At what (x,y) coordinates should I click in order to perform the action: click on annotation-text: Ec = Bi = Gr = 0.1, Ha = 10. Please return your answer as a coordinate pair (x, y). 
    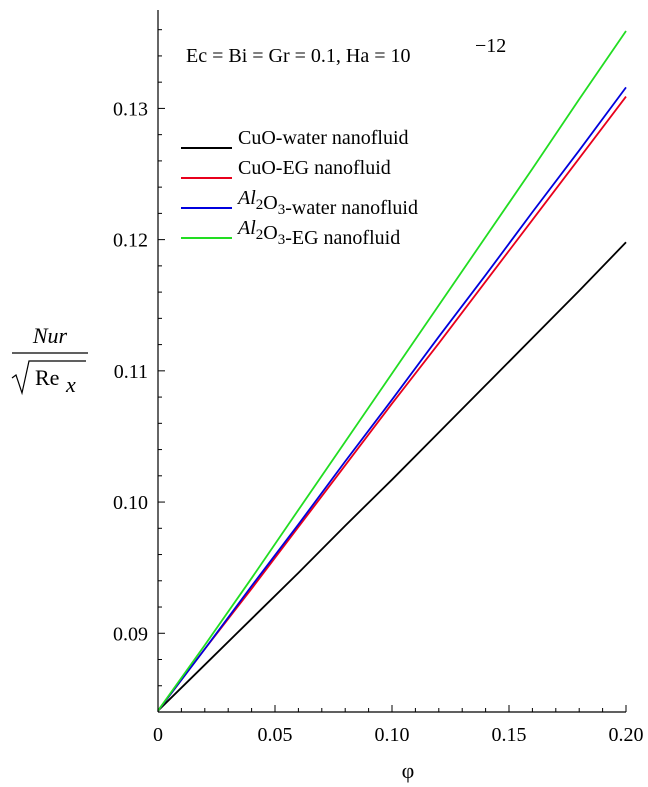
    Looking at the image, I should click on (298, 56).